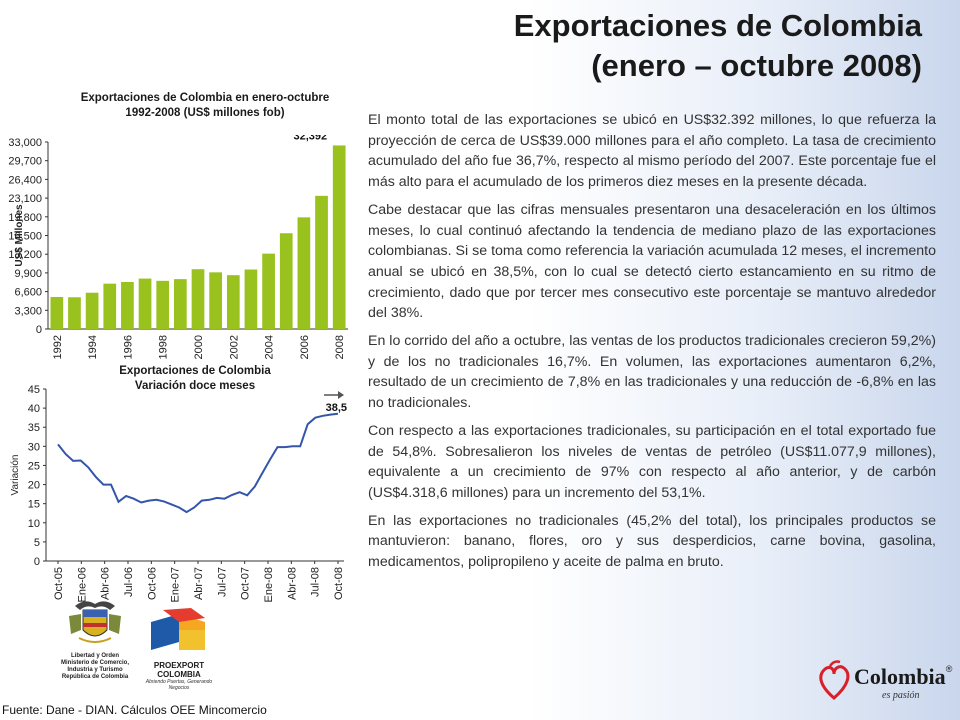  I want to click on proexport-cube-icon, so click(178, 629).